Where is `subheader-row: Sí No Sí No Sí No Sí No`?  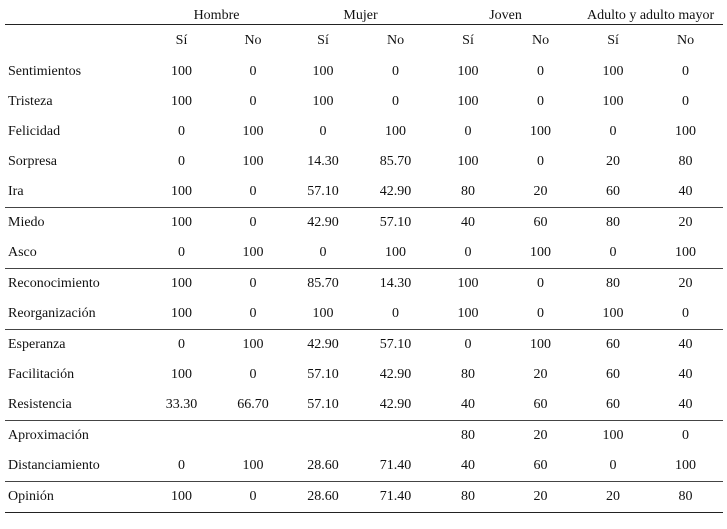 subheader-row: Sí No Sí No Sí No Sí No is located at coordinates (364, 40).